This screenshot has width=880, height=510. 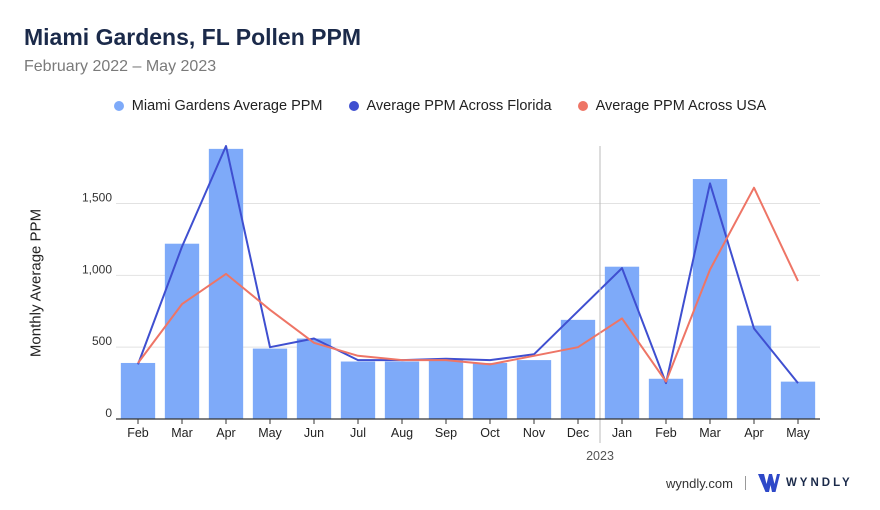 What do you see at coordinates (798, 433) in the screenshot?
I see `x-tick-label-15: May` at bounding box center [798, 433].